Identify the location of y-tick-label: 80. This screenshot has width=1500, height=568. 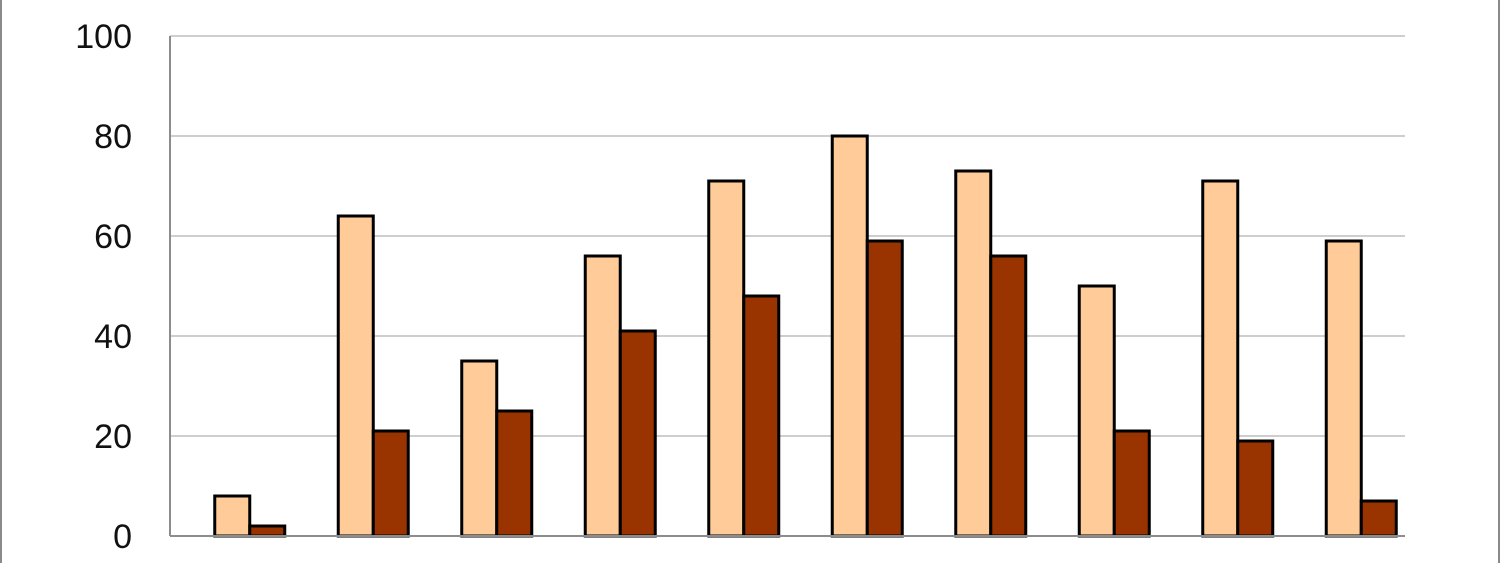
(113, 137).